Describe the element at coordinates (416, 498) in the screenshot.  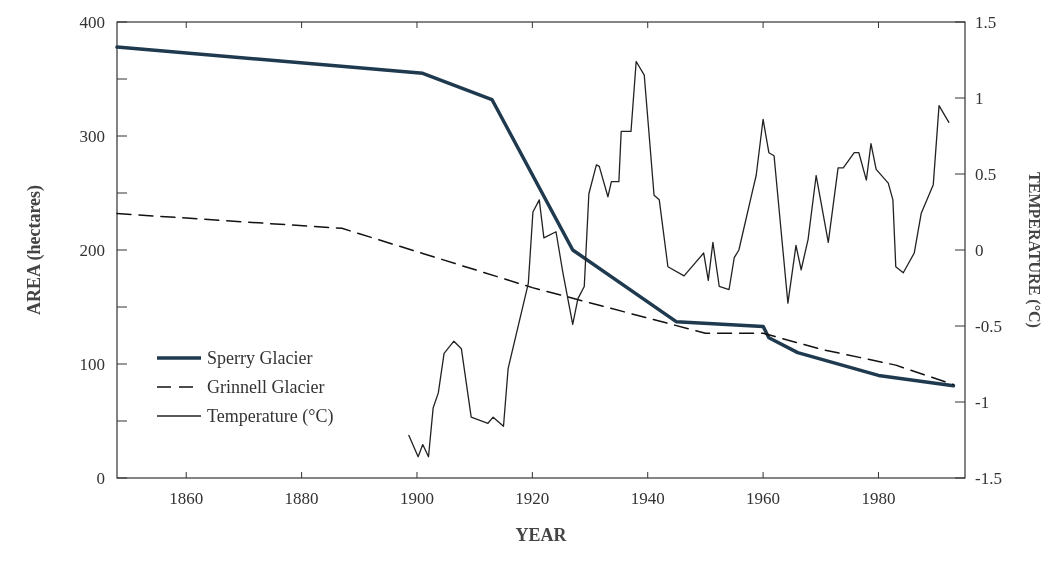
I see `x-tick-label: 1900` at that location.